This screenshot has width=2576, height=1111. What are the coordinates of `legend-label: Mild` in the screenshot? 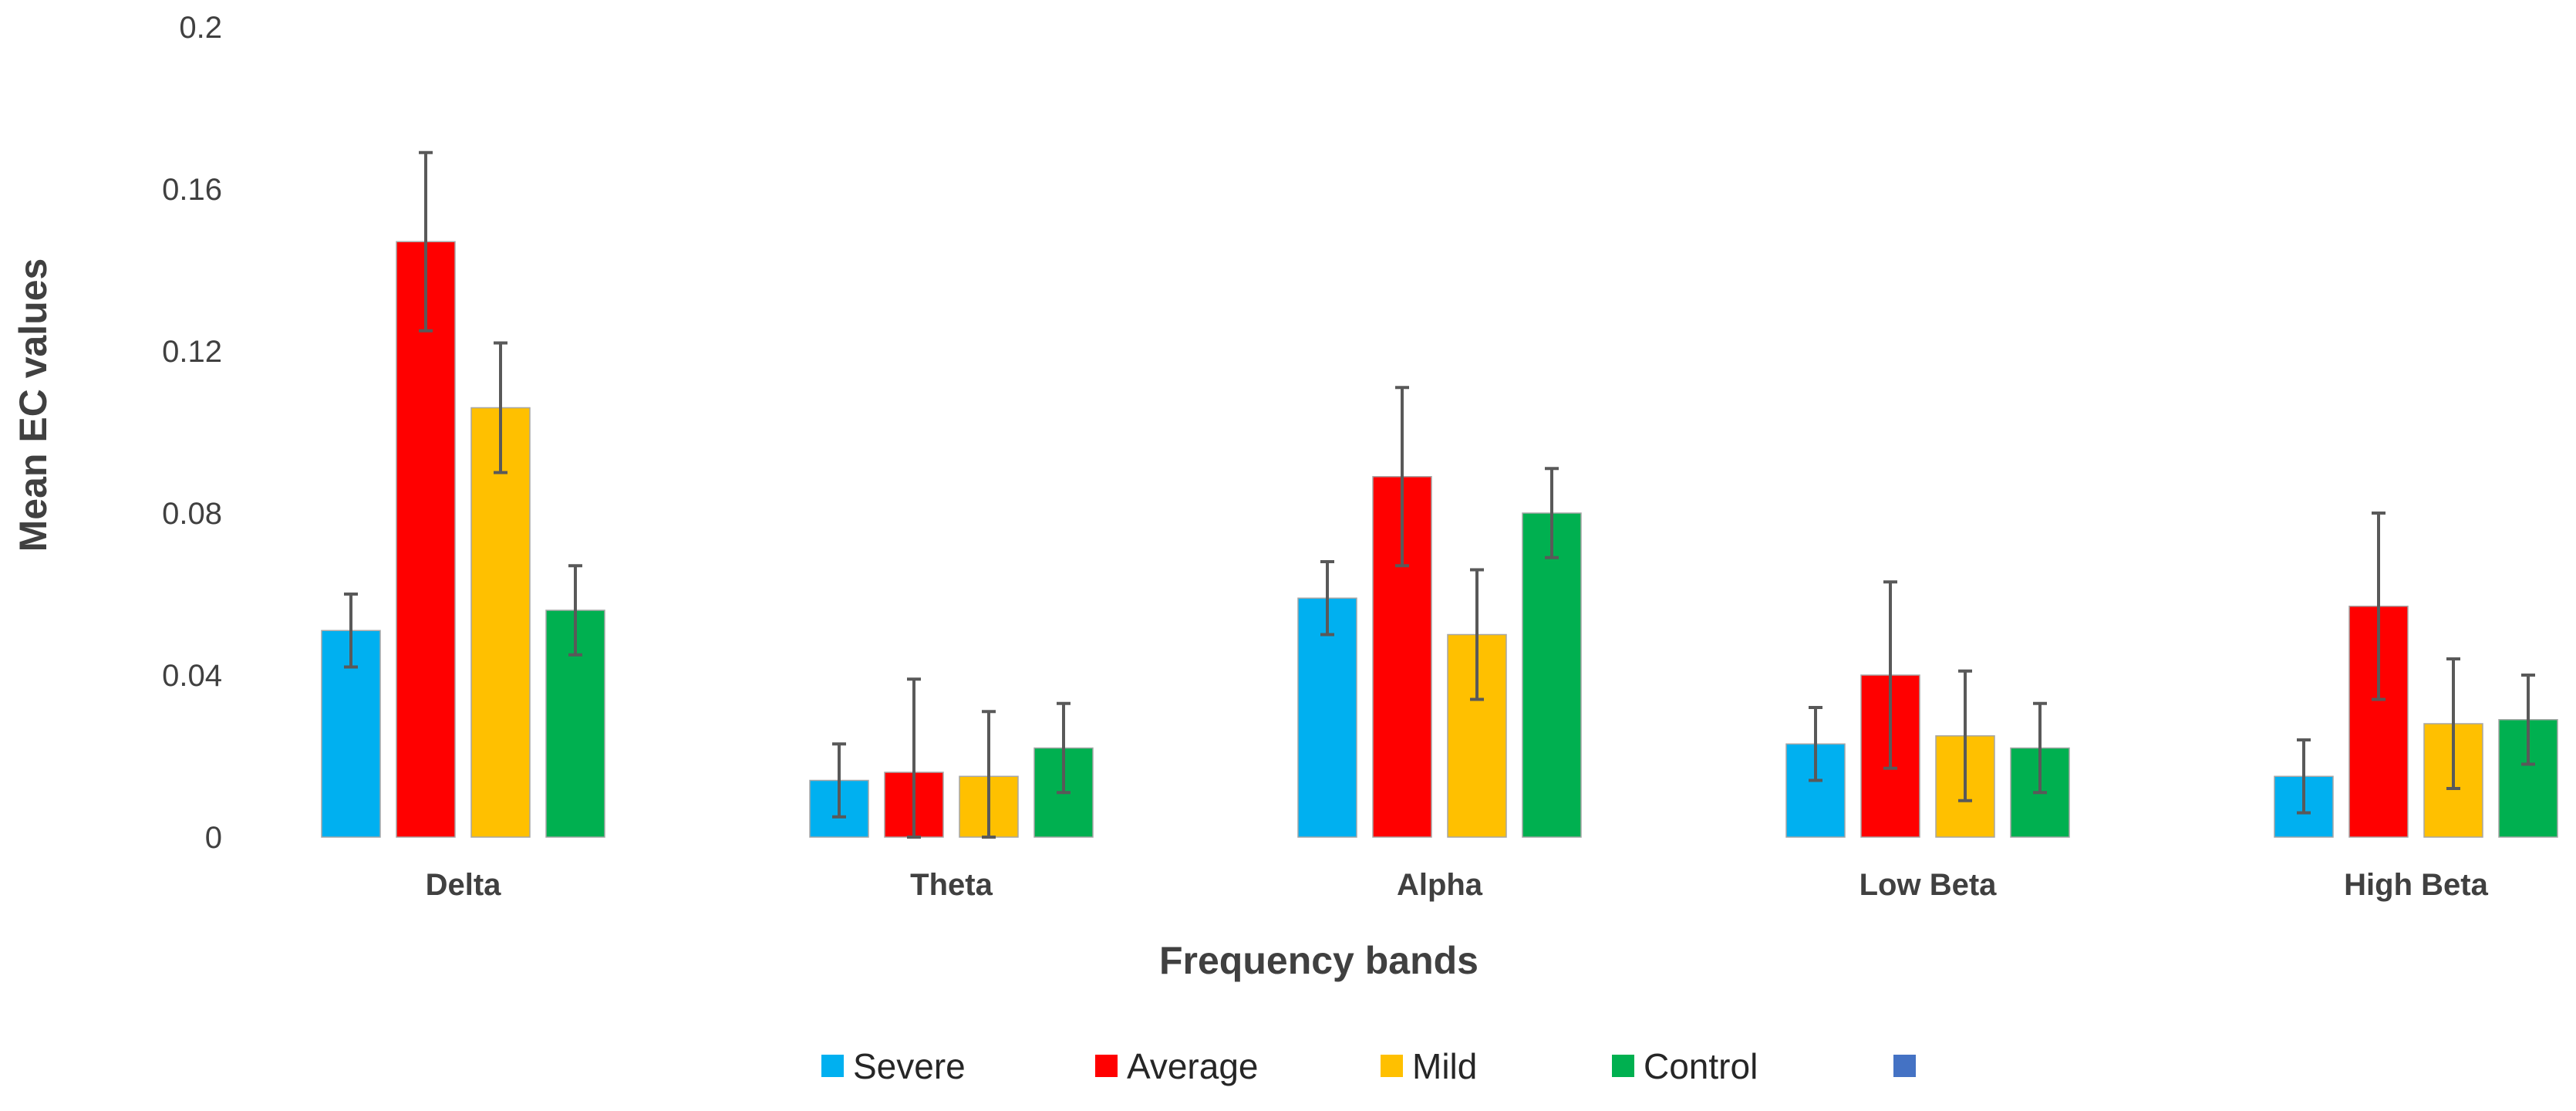 It's located at (1444, 1066).